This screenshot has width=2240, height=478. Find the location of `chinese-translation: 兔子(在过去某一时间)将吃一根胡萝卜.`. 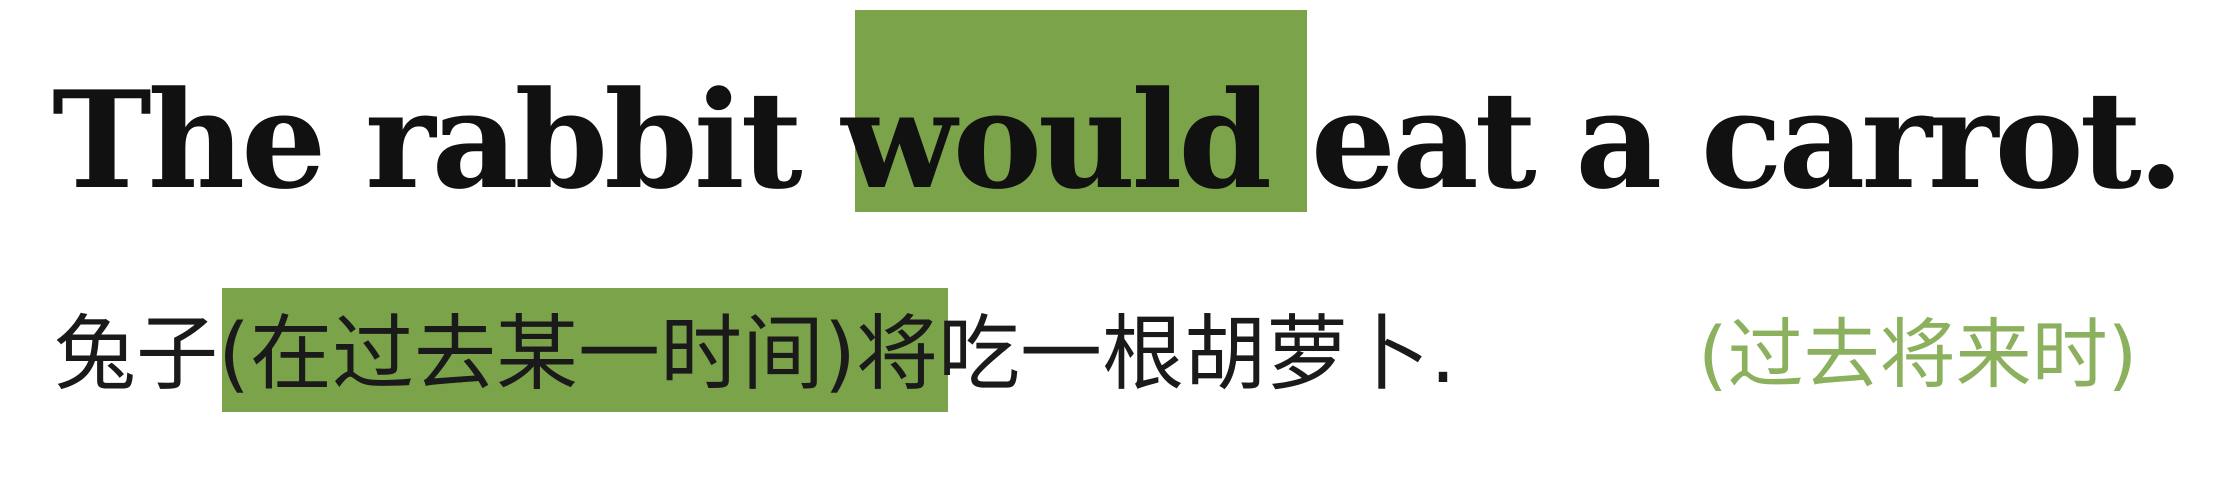

chinese-translation: 兔子(在过去某一时间)将吃一根胡萝卜. is located at coordinates (755, 355).